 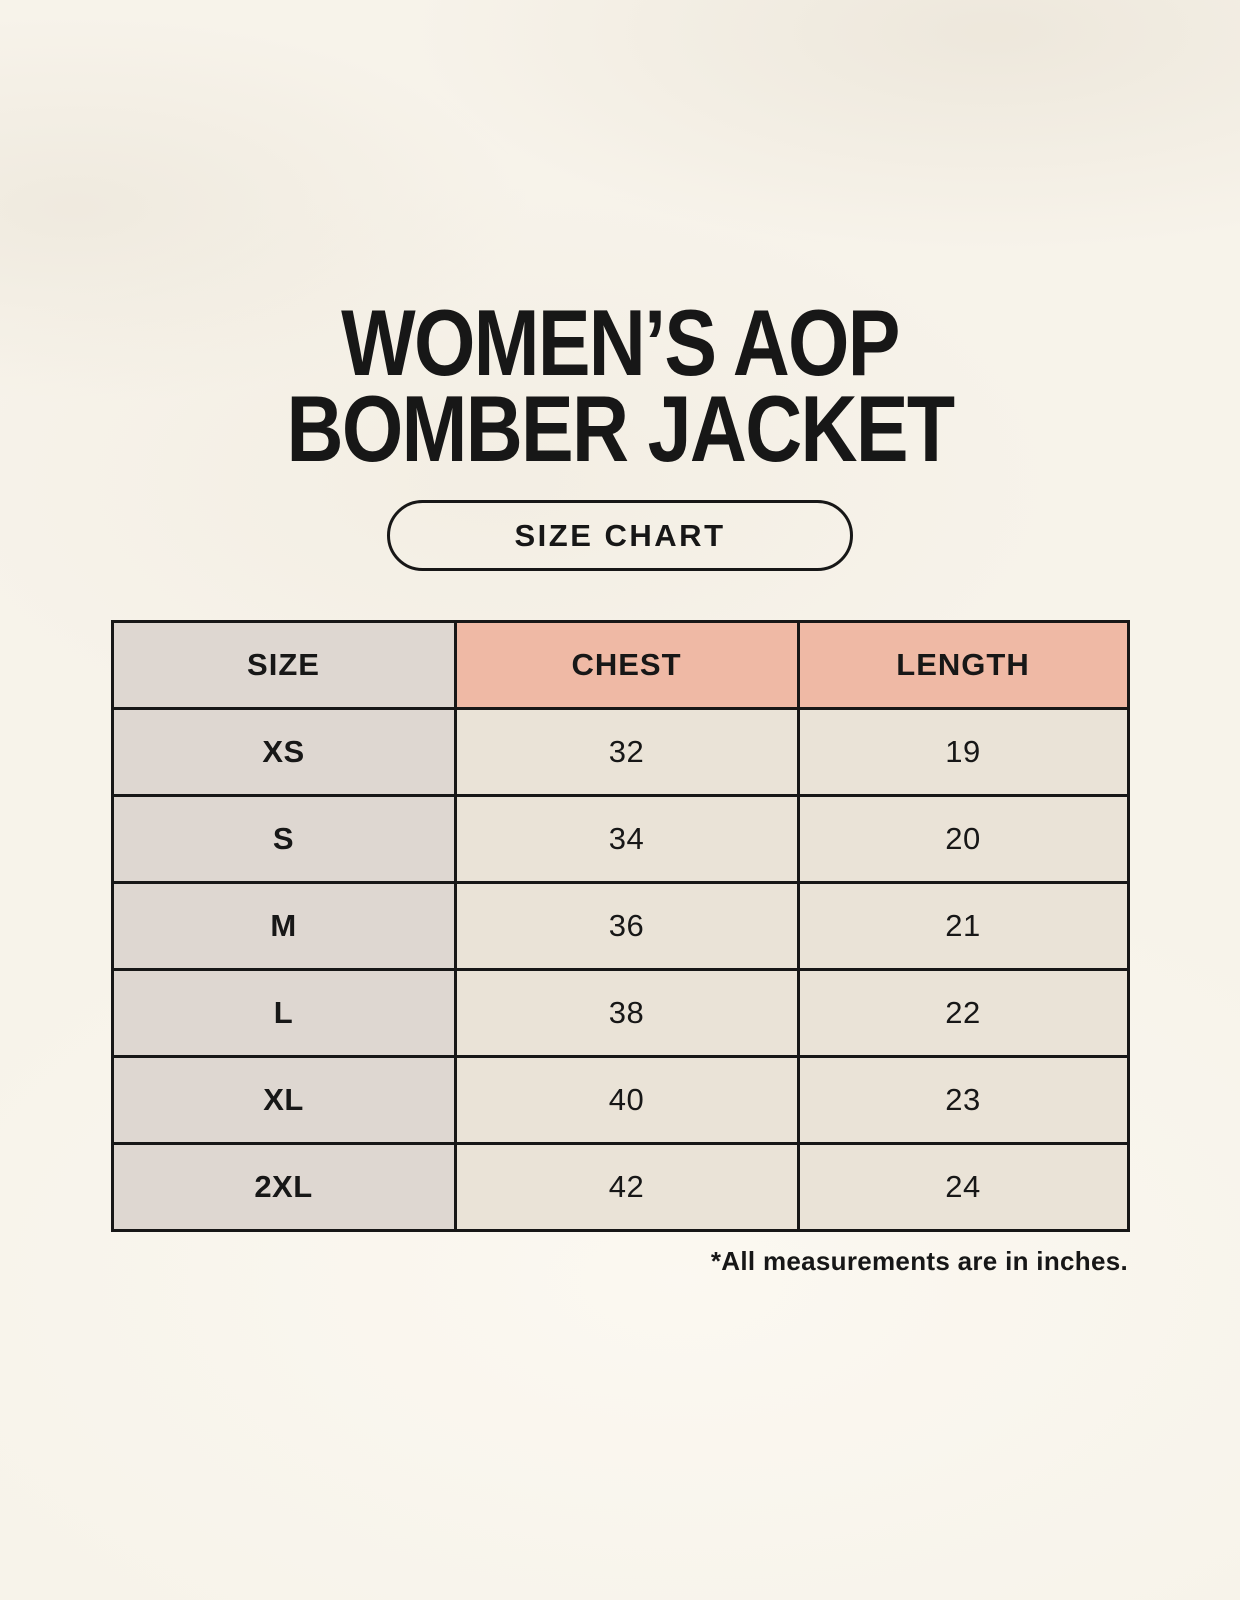 I want to click on table-row-xs: XS 32 19, so click(x=620, y=752).